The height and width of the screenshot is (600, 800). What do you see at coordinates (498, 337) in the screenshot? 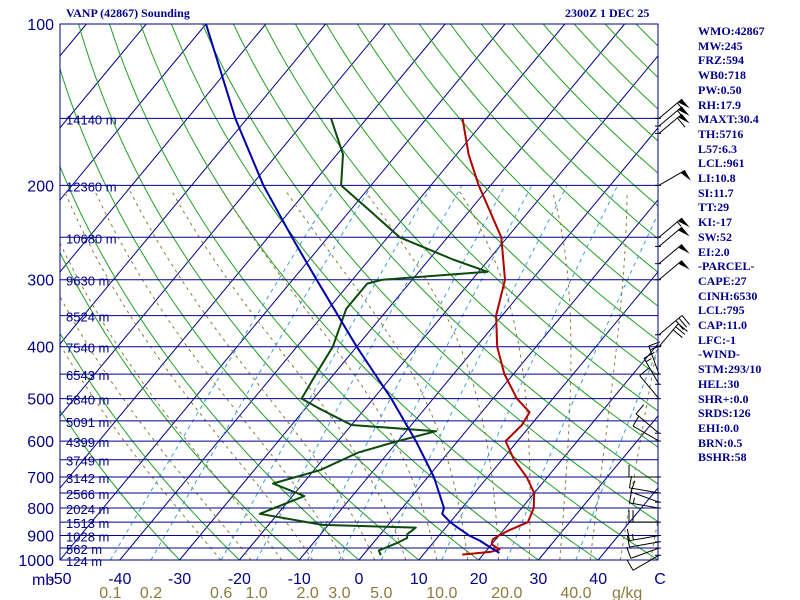
I see `temperature-profile-line` at bounding box center [498, 337].